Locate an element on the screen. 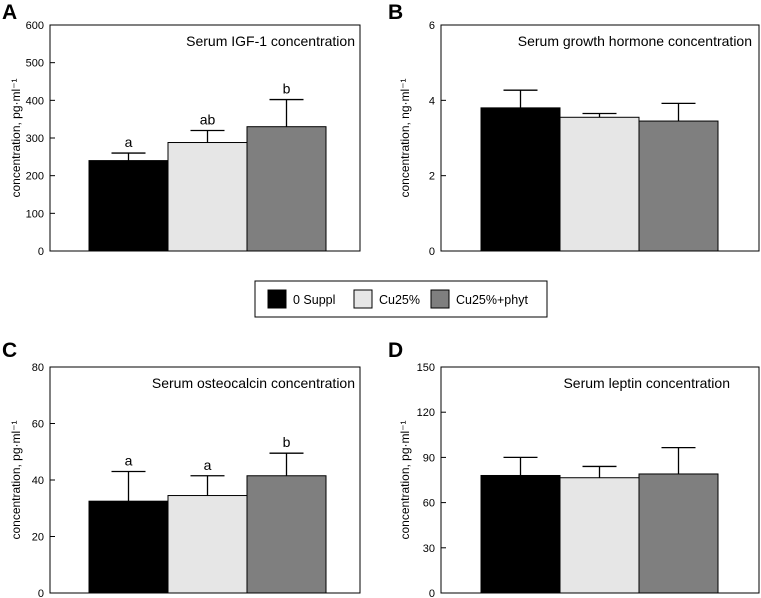 The image size is (761, 598). y-tick-label: 100 is located at coordinates (35, 214).